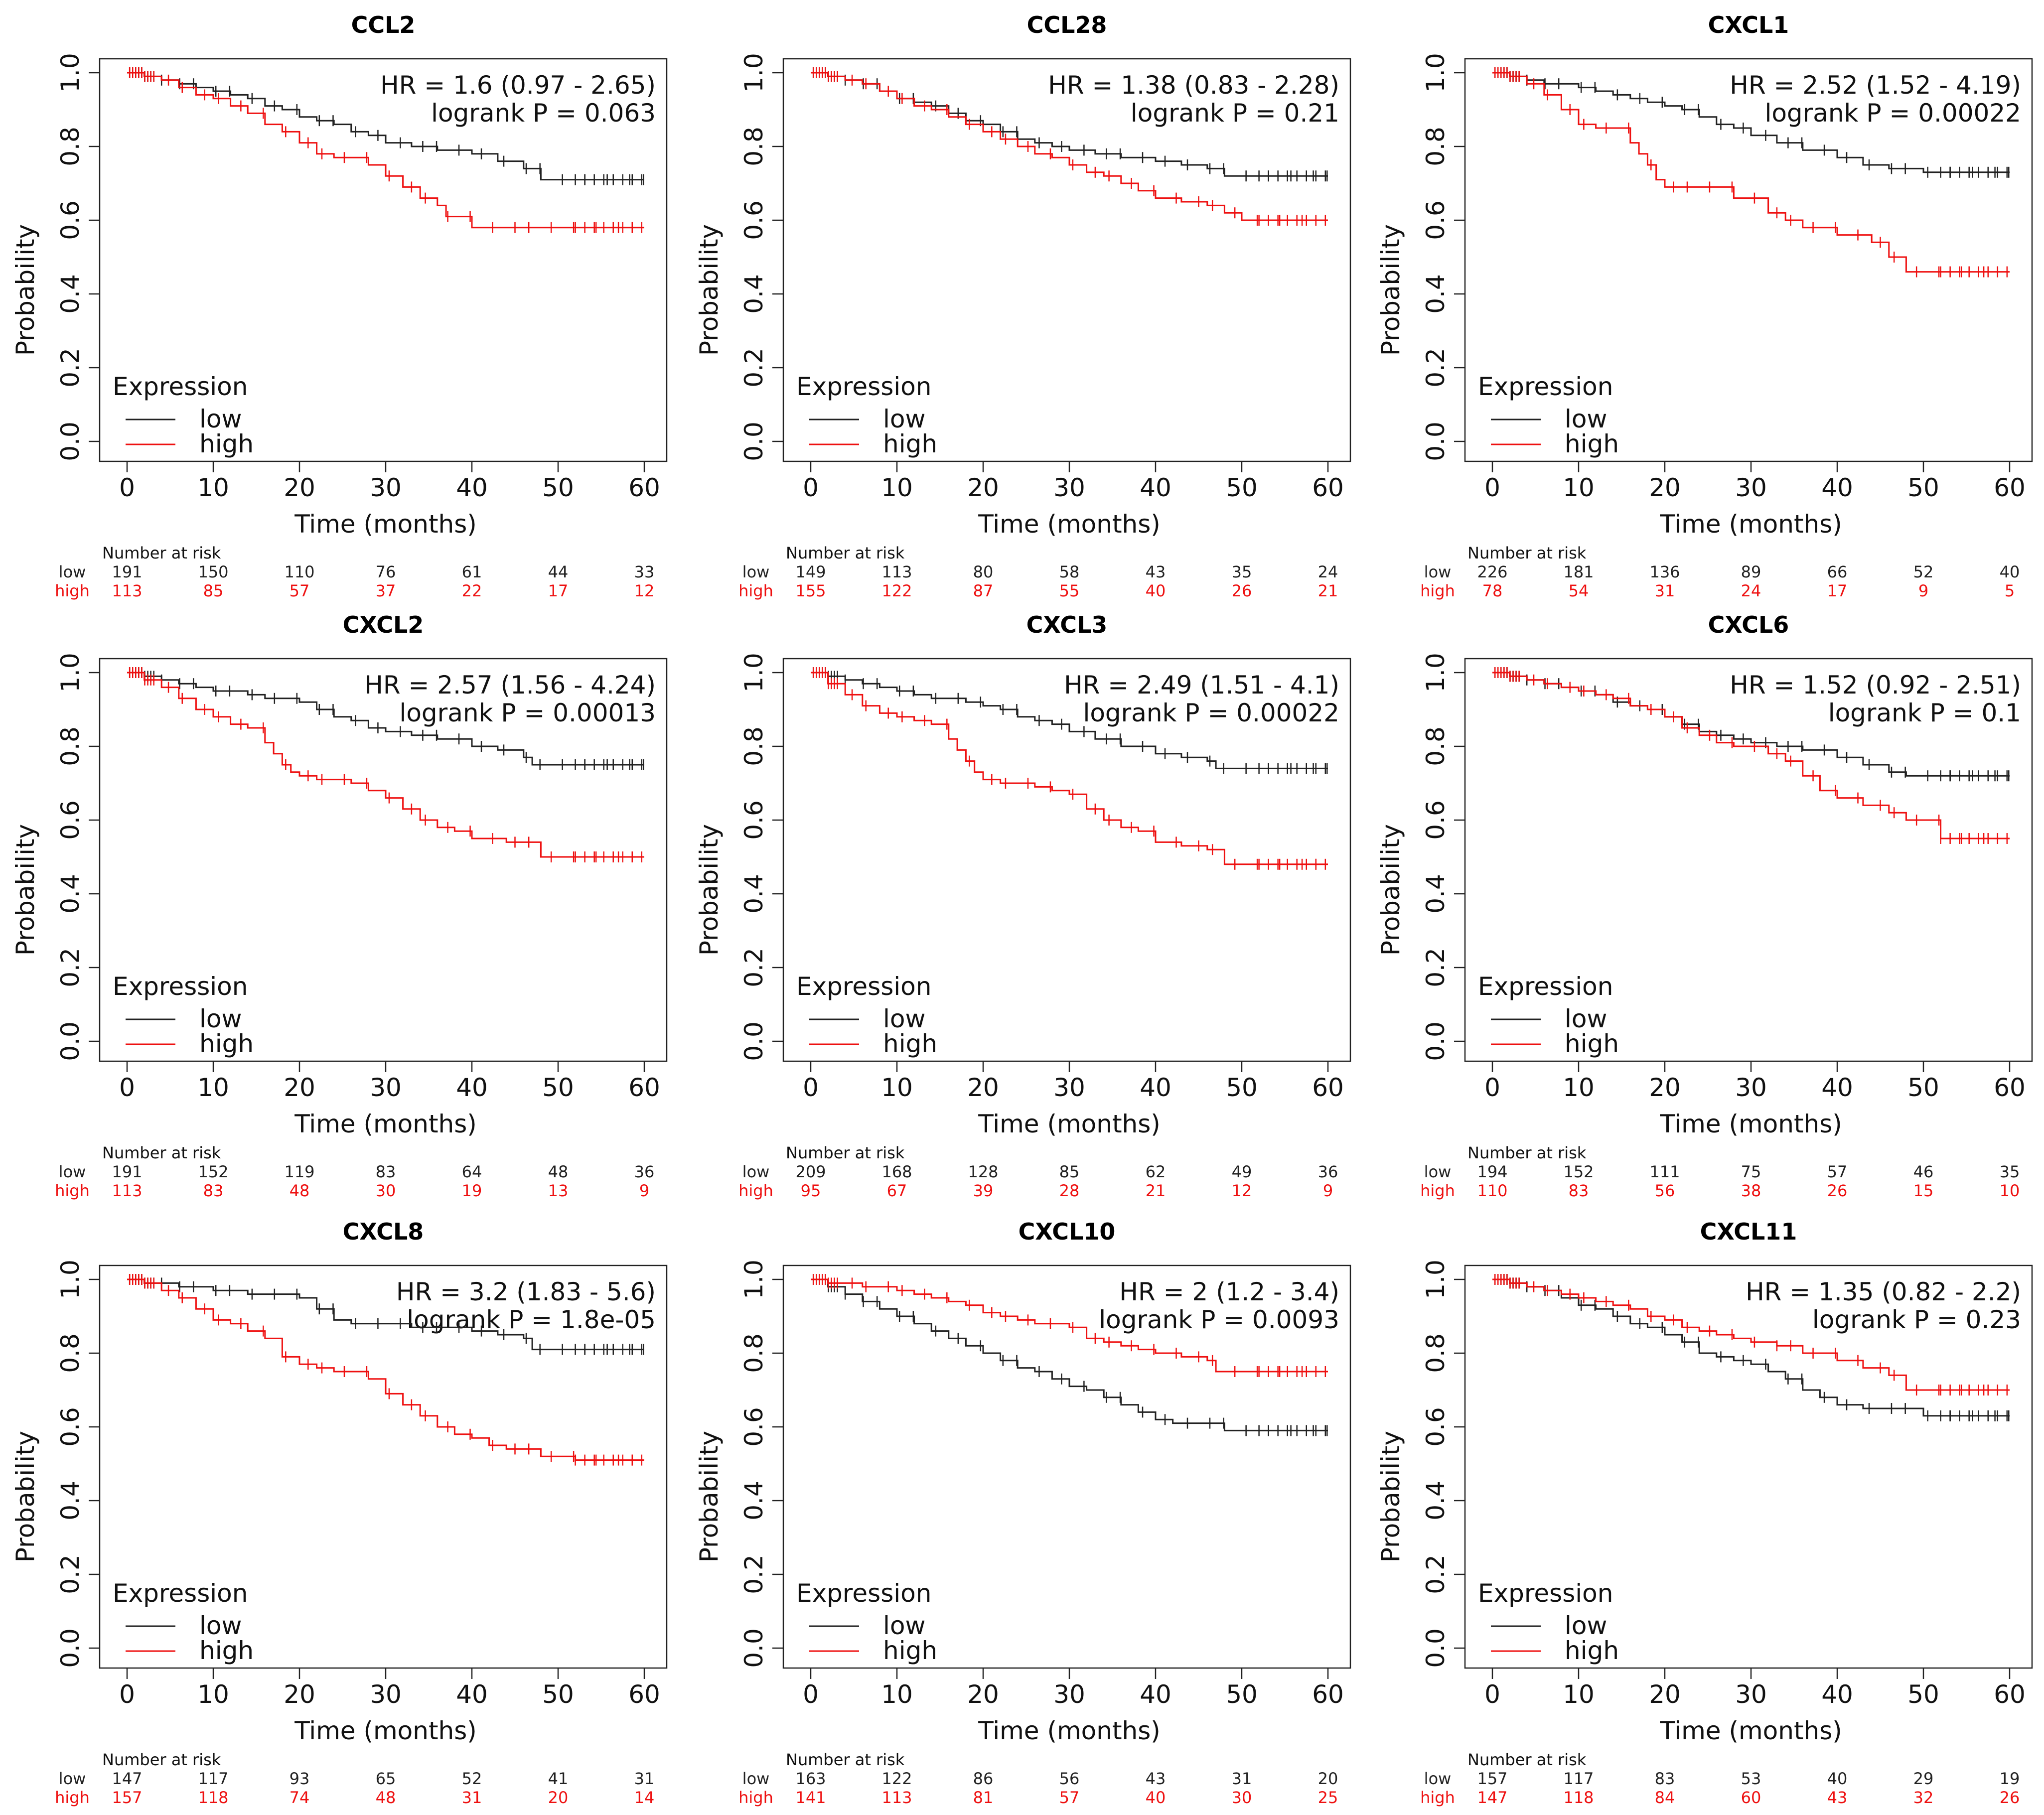 Image resolution: width=2044 pixels, height=1815 pixels. I want to click on risk-count-high: 147, so click(1492, 1797).